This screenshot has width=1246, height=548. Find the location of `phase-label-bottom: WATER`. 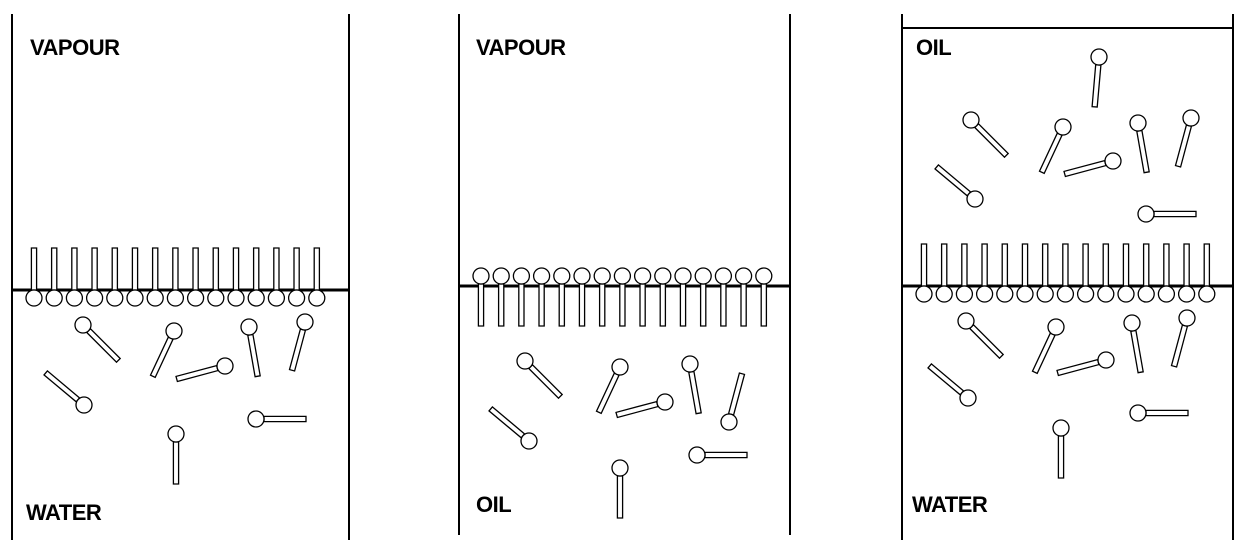

phase-label-bottom: WATER is located at coordinates (950, 504).